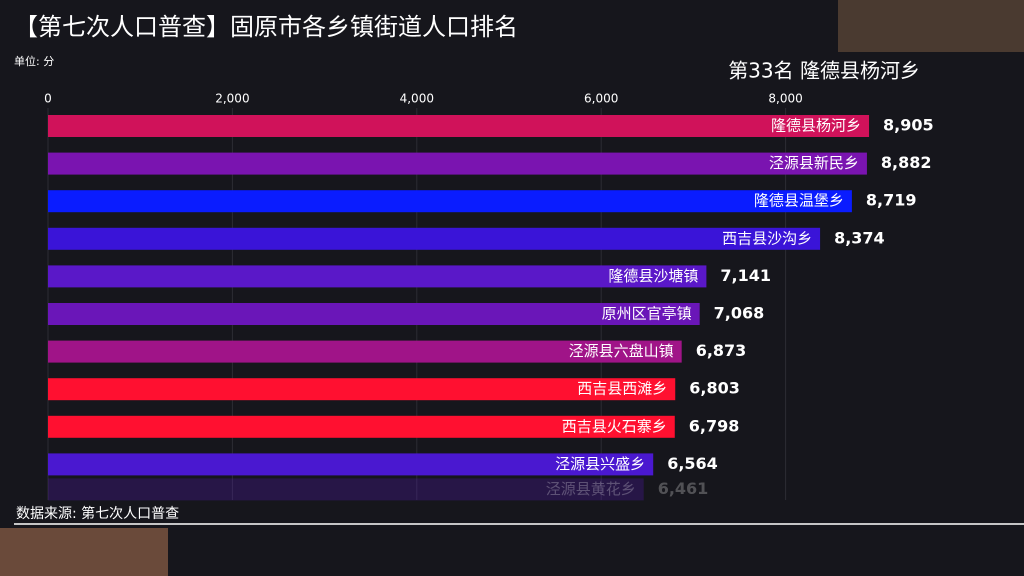  What do you see at coordinates (653, 276) in the screenshot?
I see `bar-category-label: 隆德县沙塘镇` at bounding box center [653, 276].